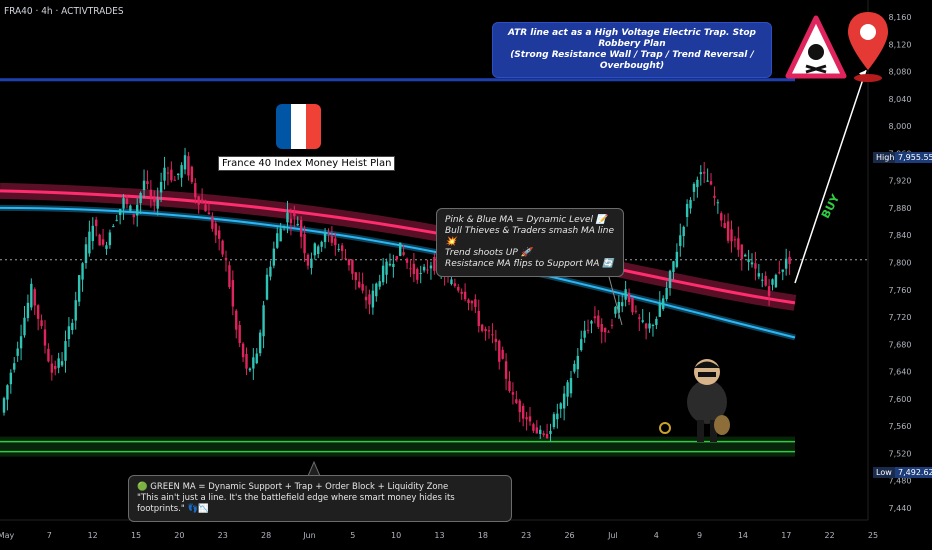  I want to click on keys-icon, so click(665, 428).